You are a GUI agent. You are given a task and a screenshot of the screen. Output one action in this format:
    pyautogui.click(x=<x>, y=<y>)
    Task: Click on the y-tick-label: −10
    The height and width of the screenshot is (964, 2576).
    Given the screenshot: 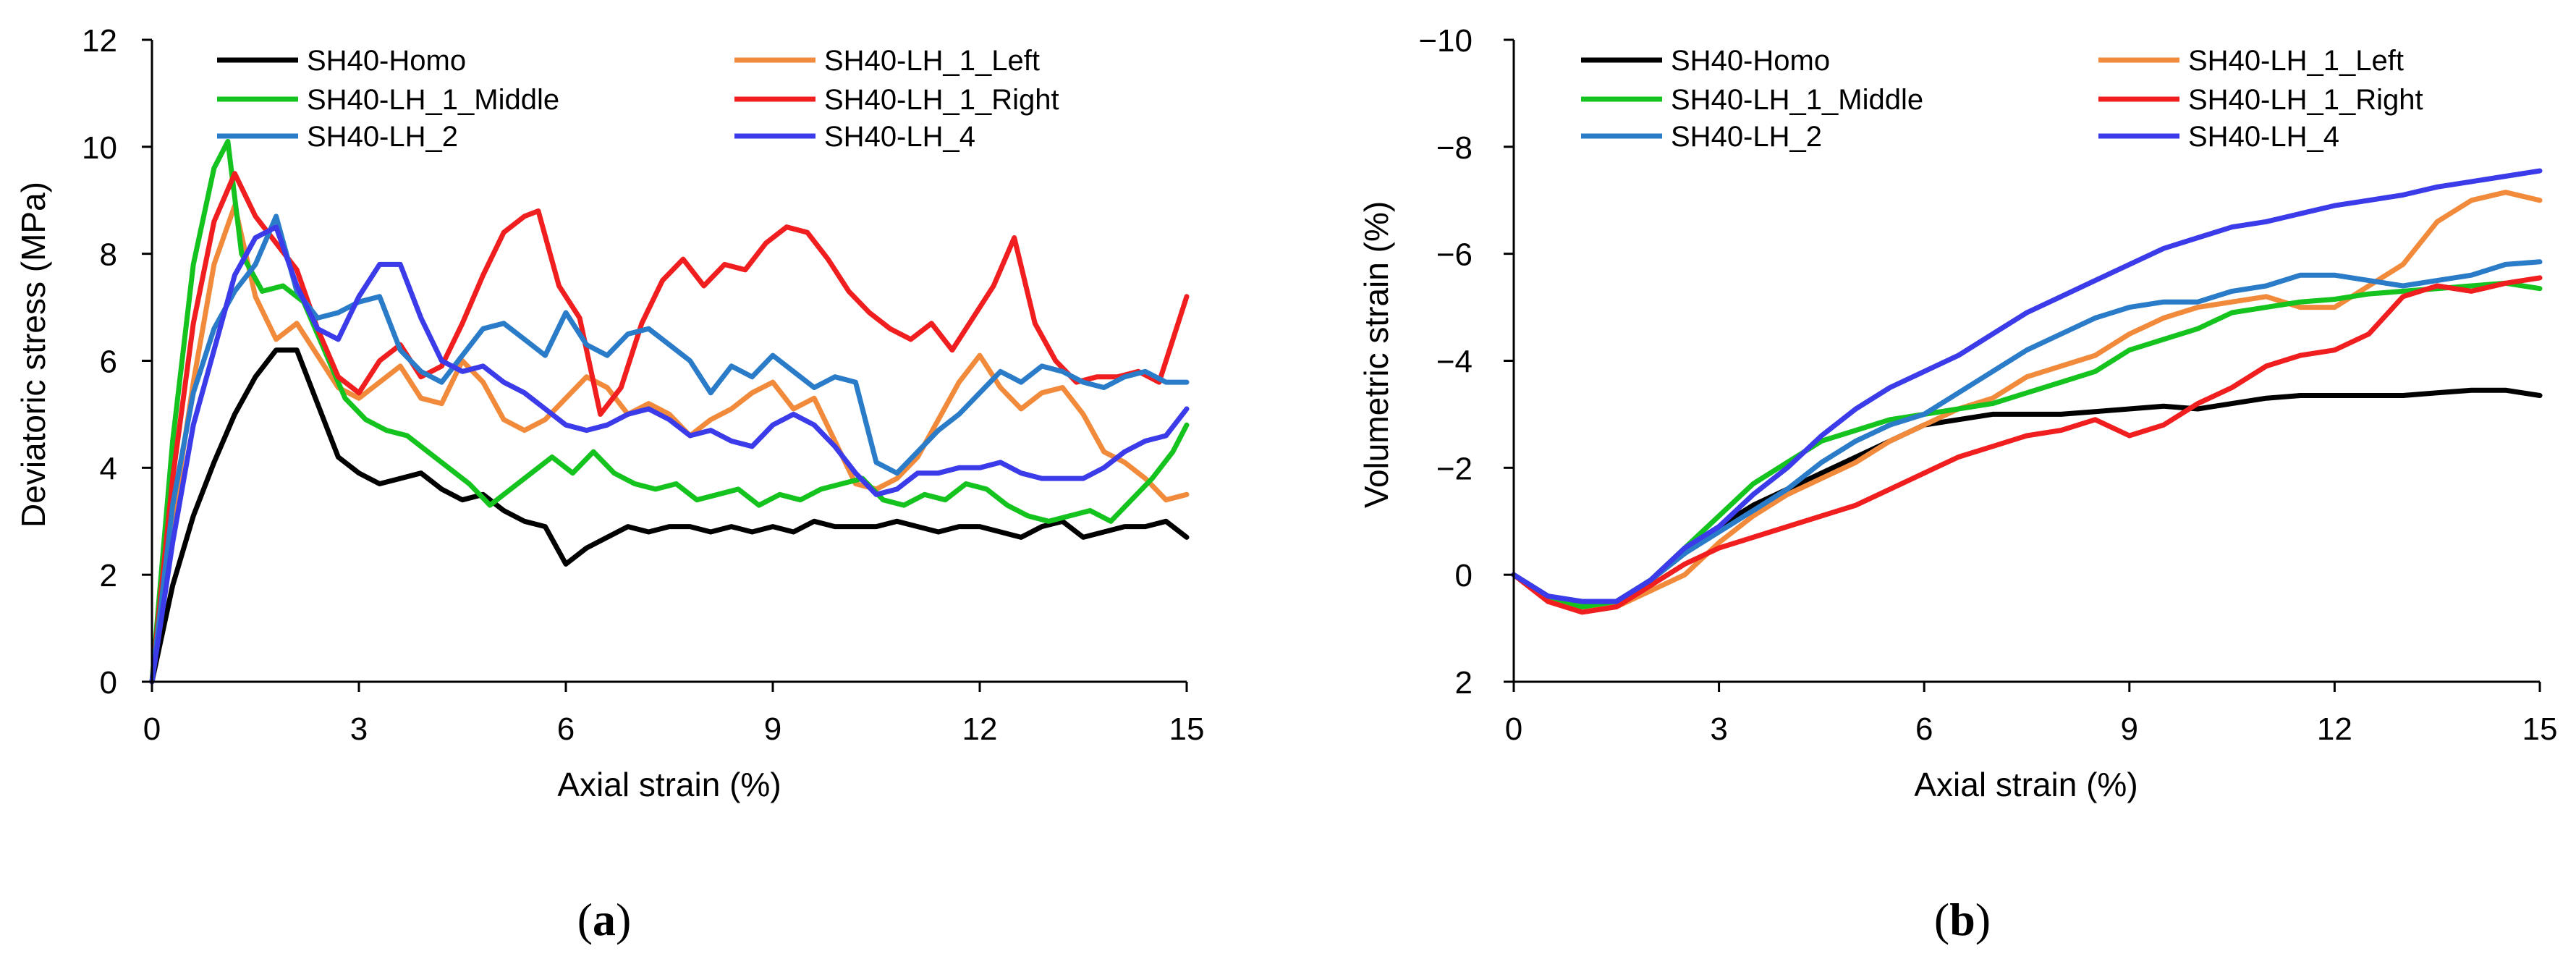 What is the action you would take?
    pyautogui.click(x=1445, y=41)
    